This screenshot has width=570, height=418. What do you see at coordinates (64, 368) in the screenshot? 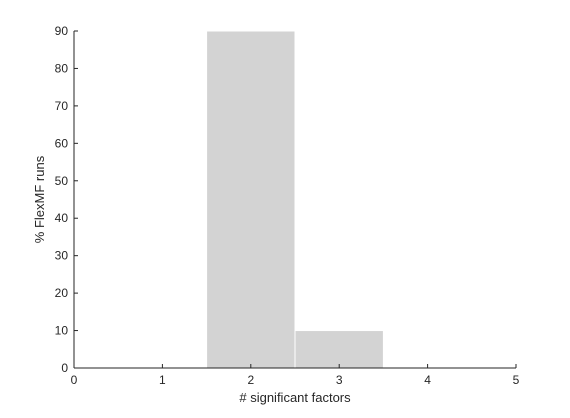
I see `y-tick-label: 0` at bounding box center [64, 368].